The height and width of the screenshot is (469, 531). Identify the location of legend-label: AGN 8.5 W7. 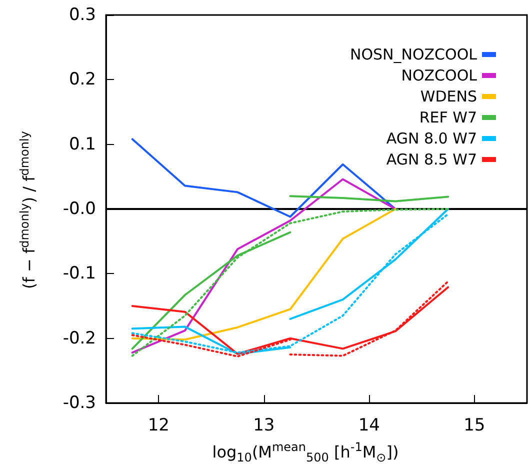
(431, 159).